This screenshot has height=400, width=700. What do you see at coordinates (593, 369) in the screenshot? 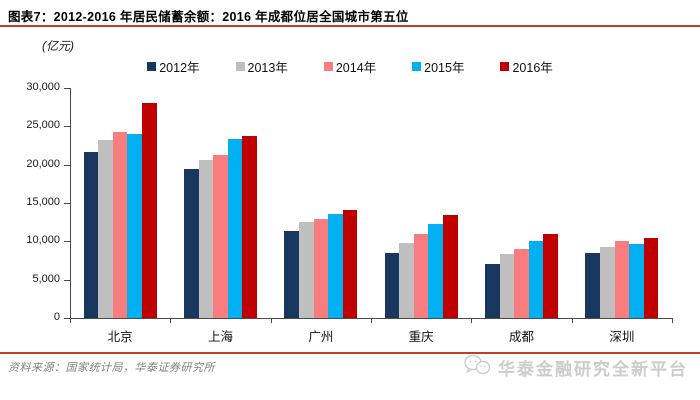
I see `watermark-text: 华泰金融研究全新平台` at bounding box center [593, 369].